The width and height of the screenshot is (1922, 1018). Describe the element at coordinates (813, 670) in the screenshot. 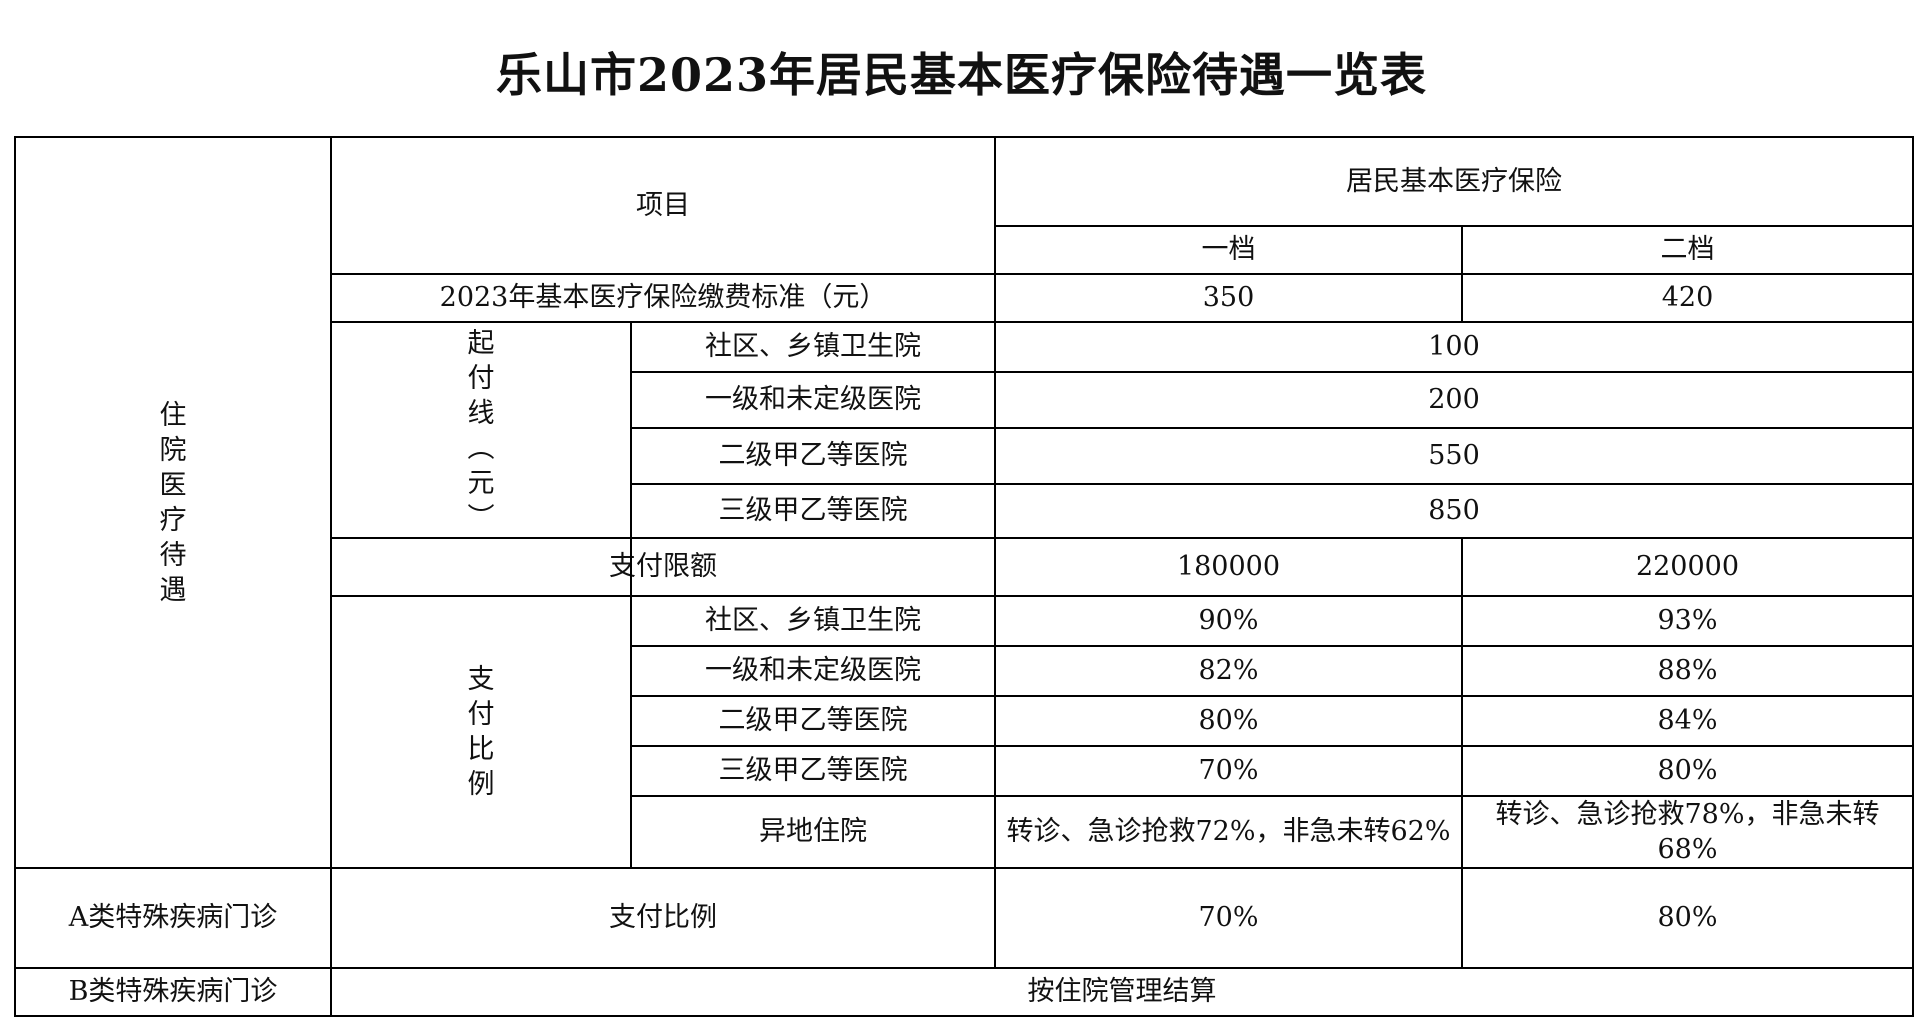

I see `ratio-hospital: 一级和未定级医院` at that location.